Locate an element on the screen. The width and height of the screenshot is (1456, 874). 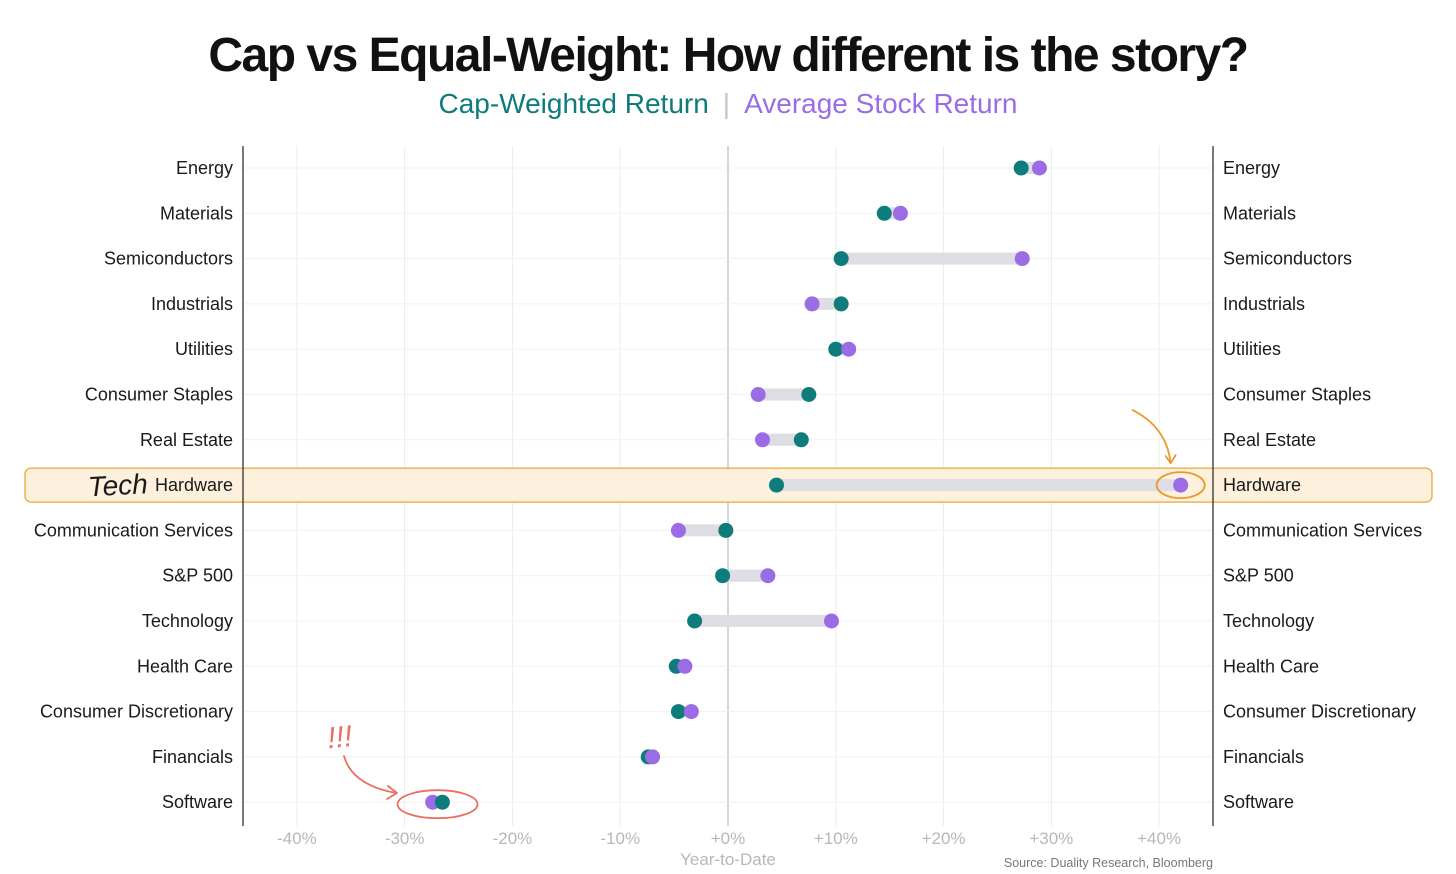
highlight-band-rect is located at coordinates (728, 485).